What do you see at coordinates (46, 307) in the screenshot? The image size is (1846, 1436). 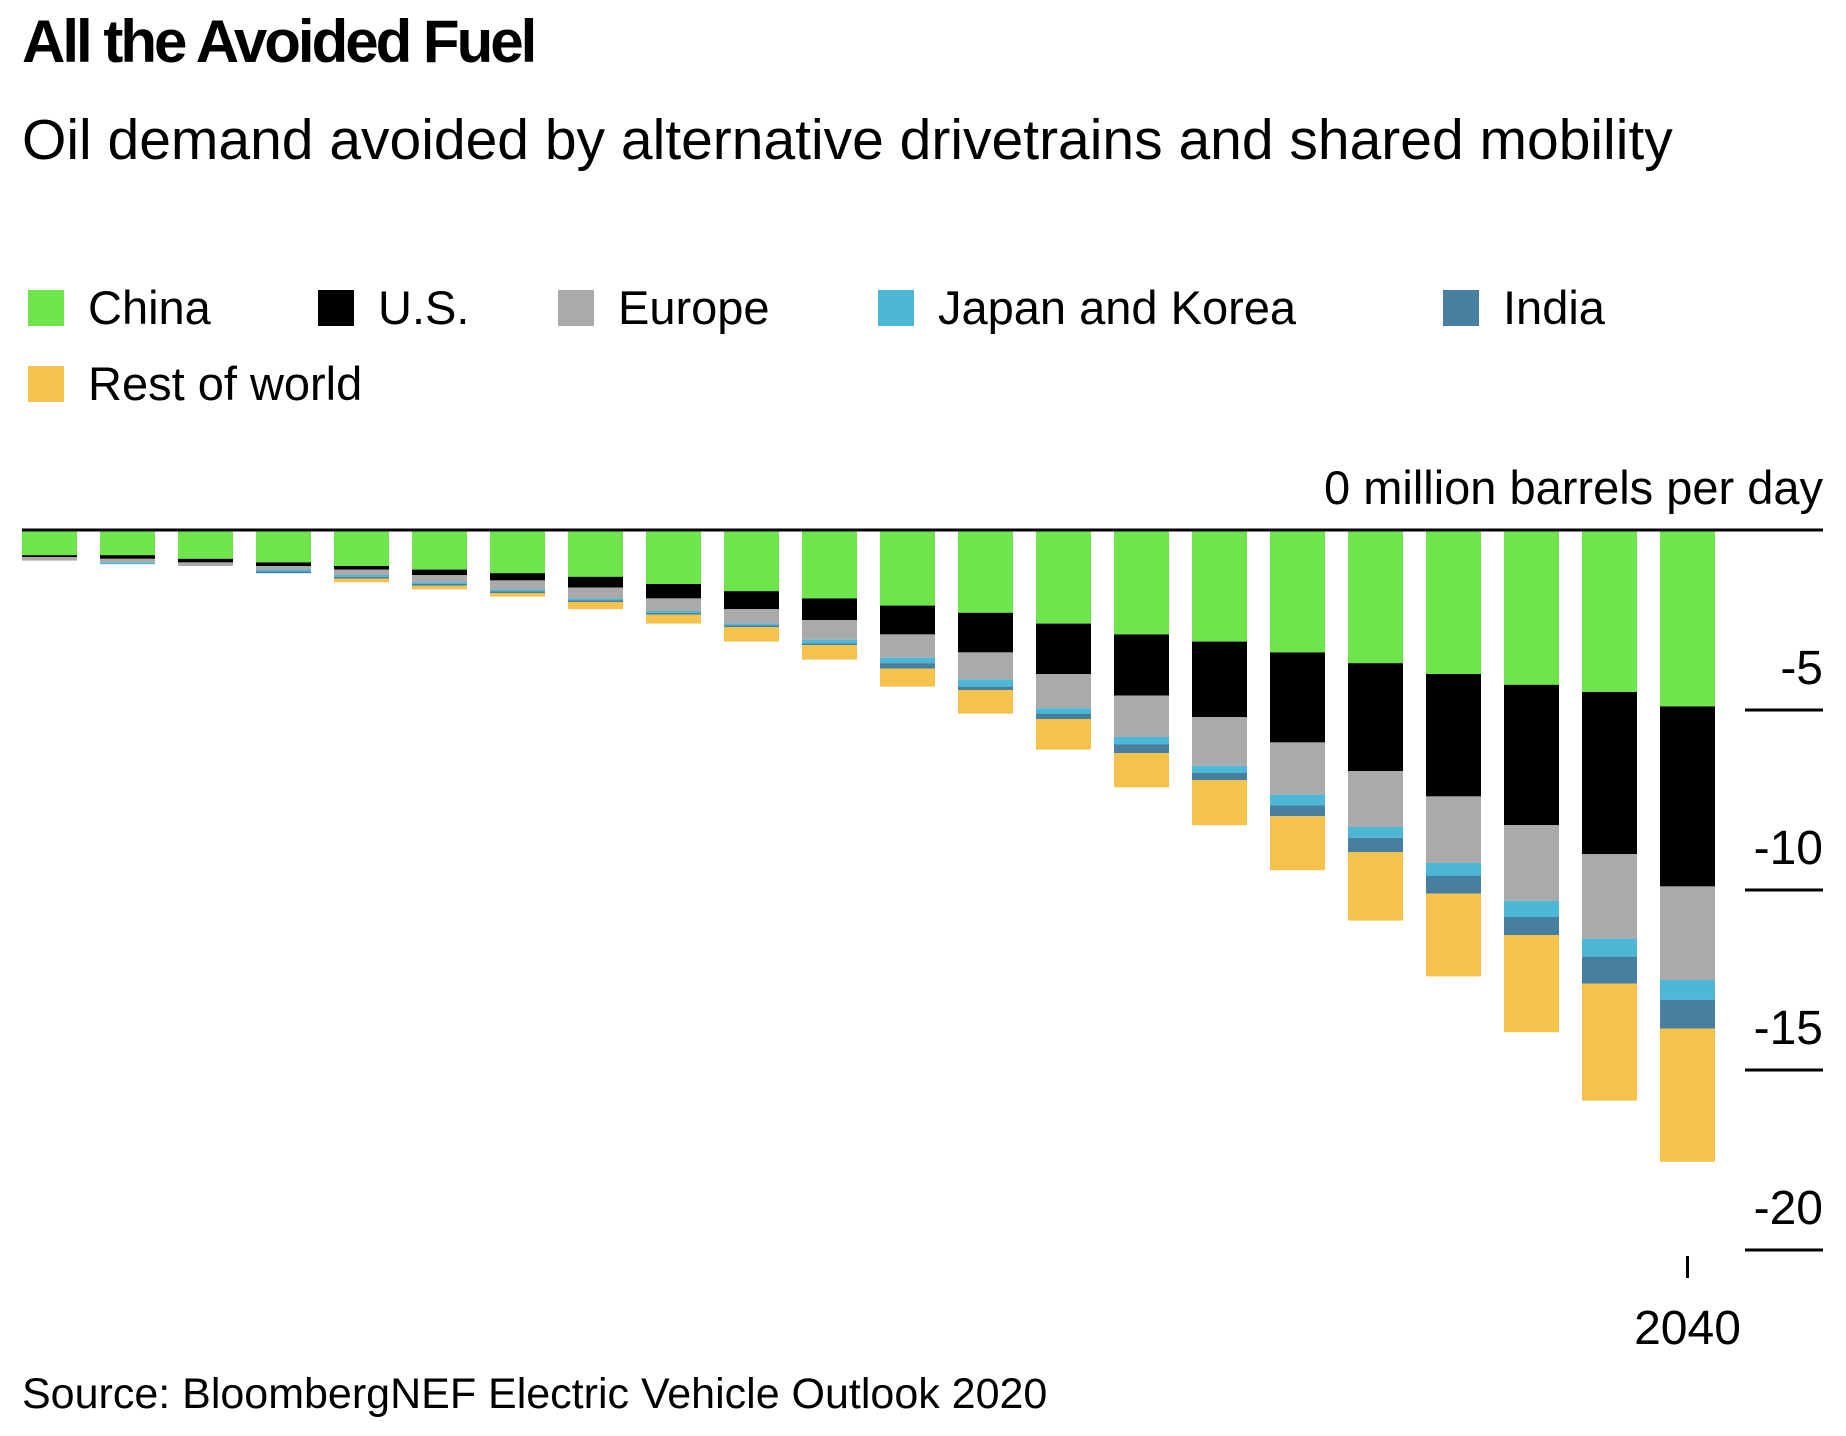 I see `legend-swatch-china` at bounding box center [46, 307].